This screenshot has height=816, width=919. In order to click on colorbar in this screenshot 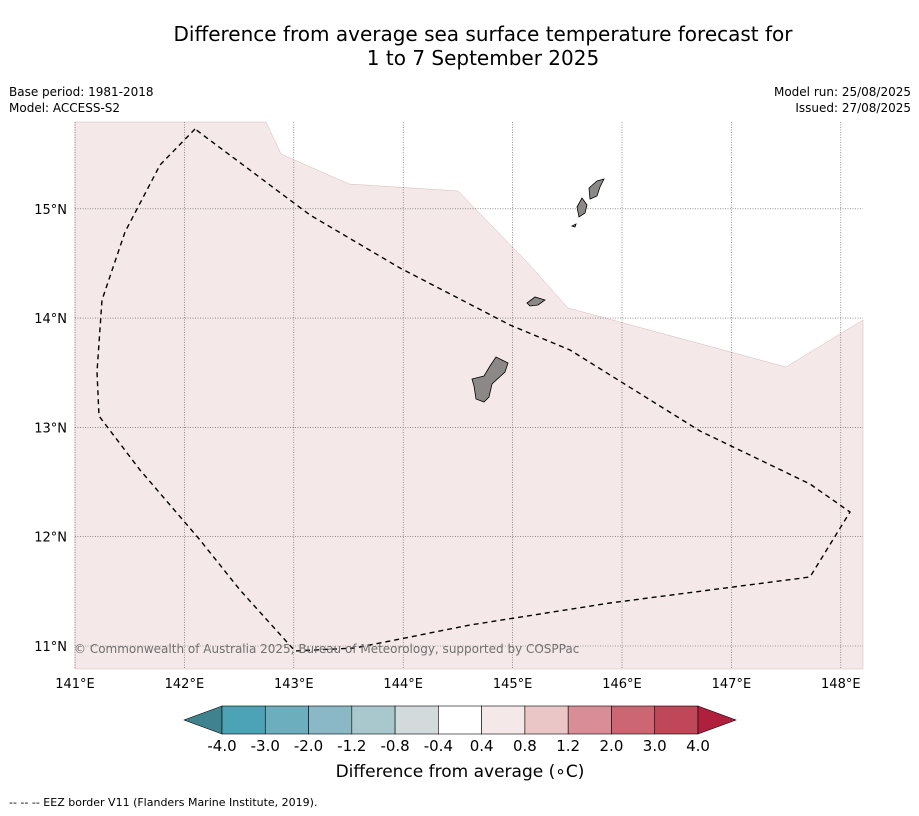, I will do `click(460, 720)`.